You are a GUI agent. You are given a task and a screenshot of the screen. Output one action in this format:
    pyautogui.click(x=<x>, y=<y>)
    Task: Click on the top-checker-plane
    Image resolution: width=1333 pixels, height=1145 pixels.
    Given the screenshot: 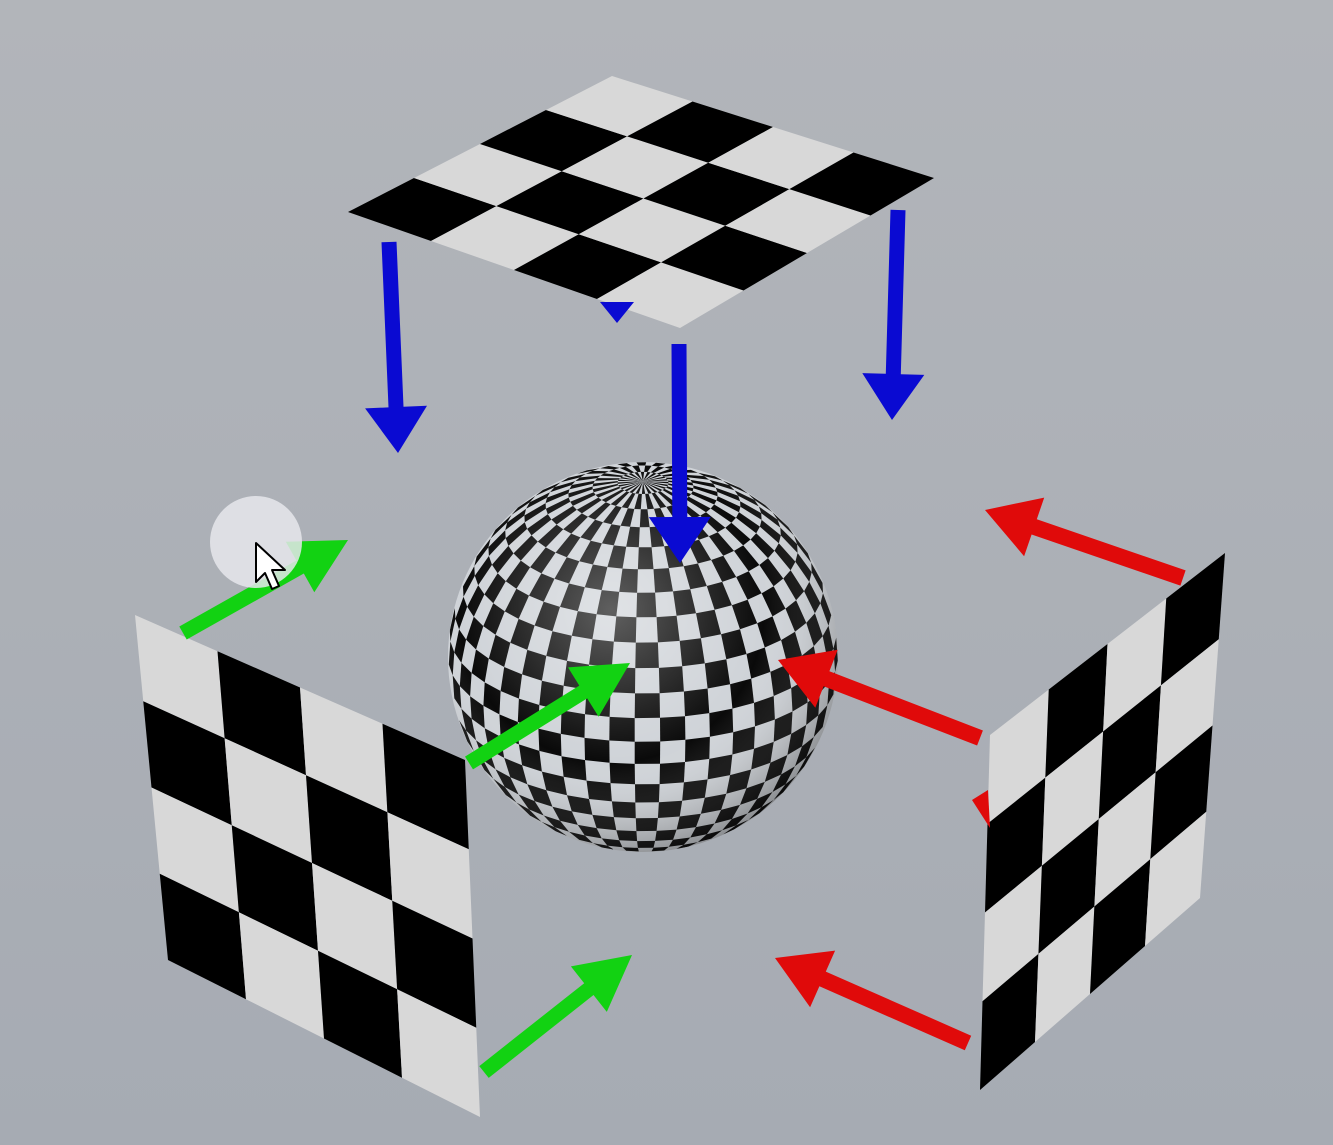 What is the action you would take?
    pyautogui.click(x=641, y=202)
    